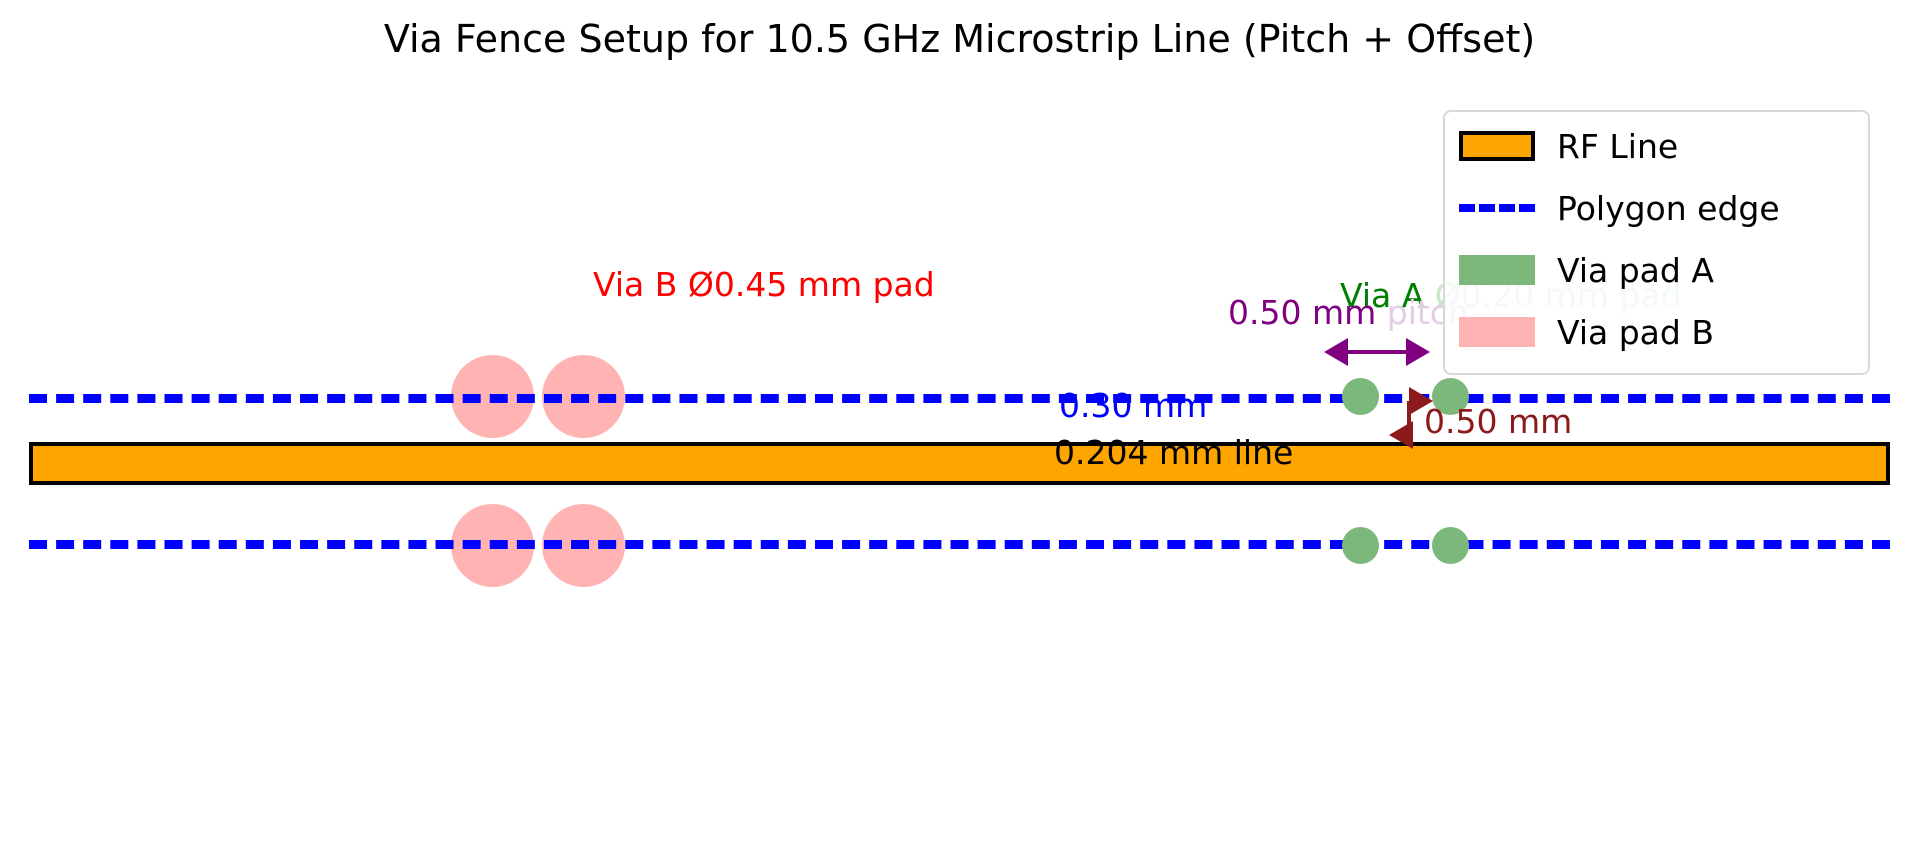  I want to click on label-pitch: 0.50 mm pitch, so click(1348, 312).